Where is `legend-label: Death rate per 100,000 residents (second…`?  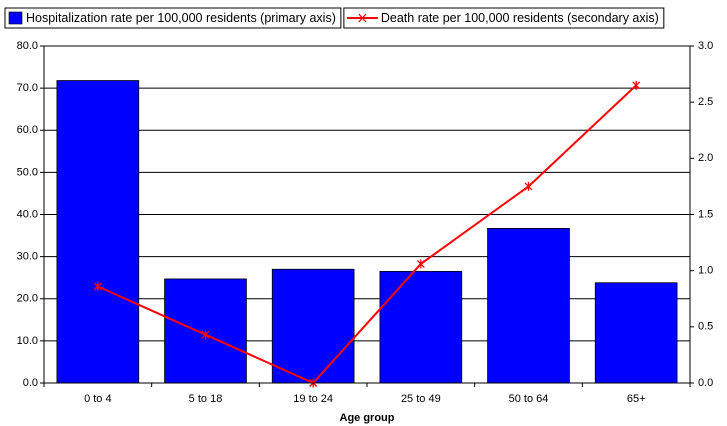 legend-label: Death rate per 100,000 residents (second… is located at coordinates (520, 18).